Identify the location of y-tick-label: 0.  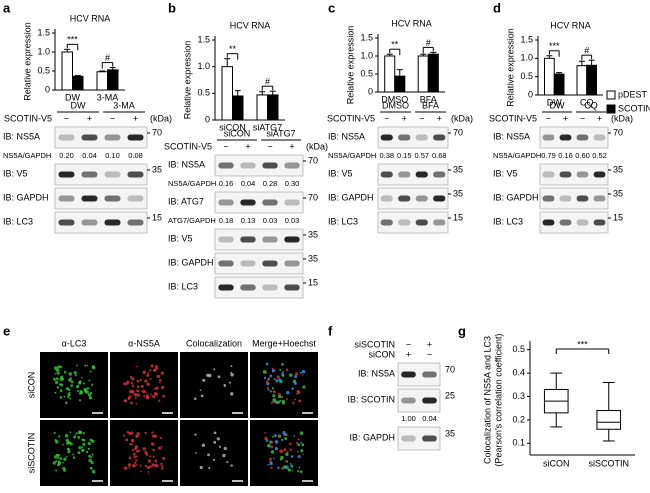
(530, 94).